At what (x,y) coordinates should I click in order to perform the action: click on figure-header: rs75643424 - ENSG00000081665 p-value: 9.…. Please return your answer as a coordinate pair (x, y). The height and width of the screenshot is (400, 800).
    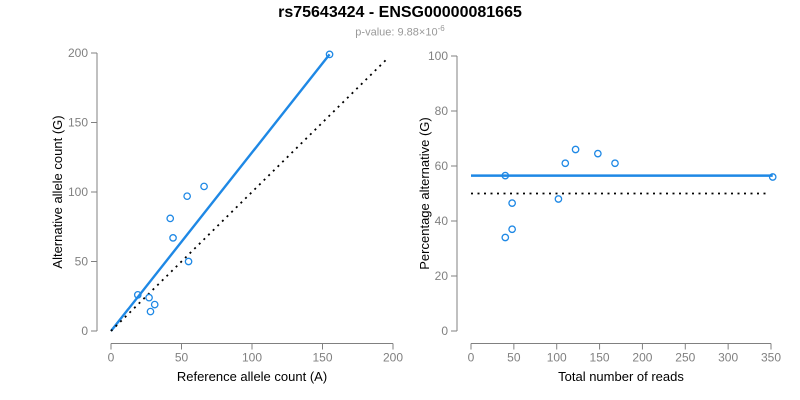
    Looking at the image, I should click on (400, 21).